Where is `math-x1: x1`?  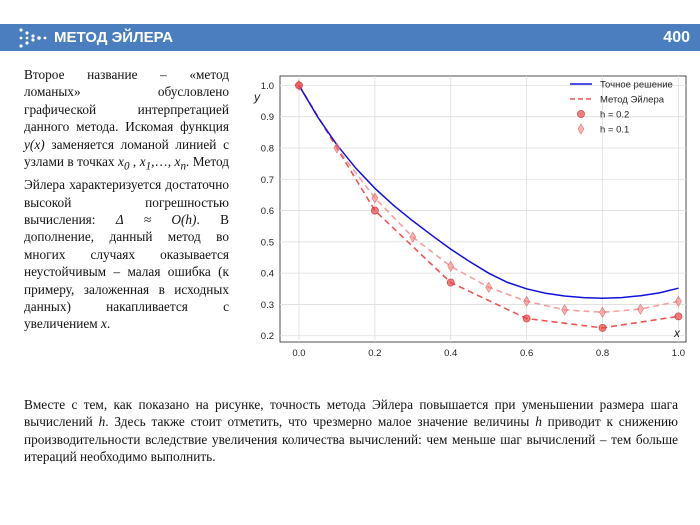
math-x1: x1 is located at coordinates (145, 163).